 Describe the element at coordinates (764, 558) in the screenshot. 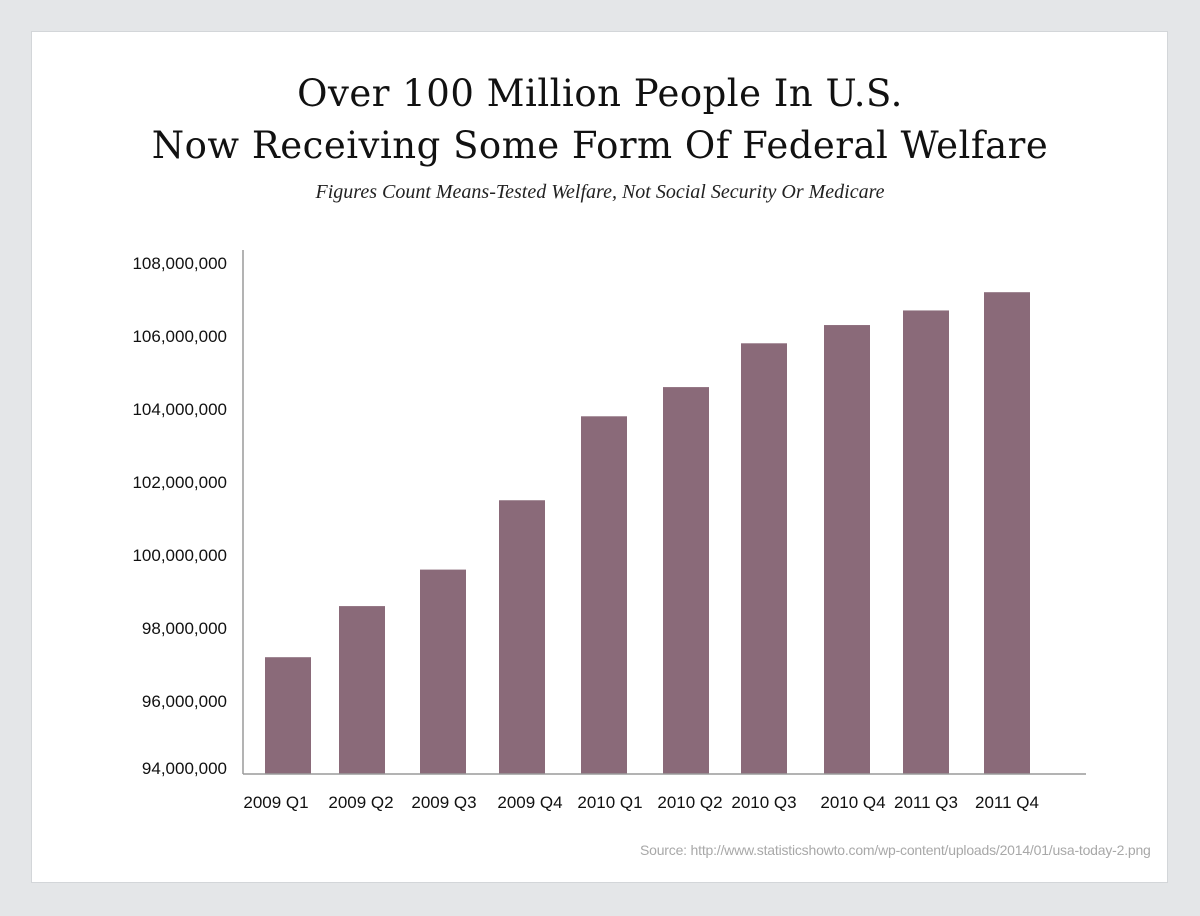

I see `bar-2010-q3` at that location.